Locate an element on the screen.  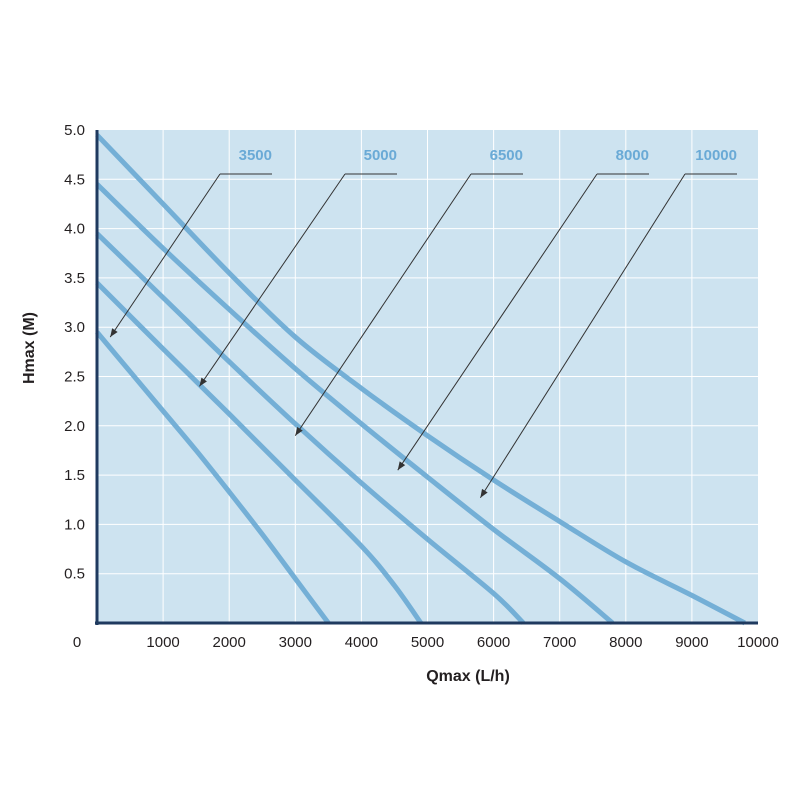
x-tick-label: 9000 is located at coordinates (691, 642).